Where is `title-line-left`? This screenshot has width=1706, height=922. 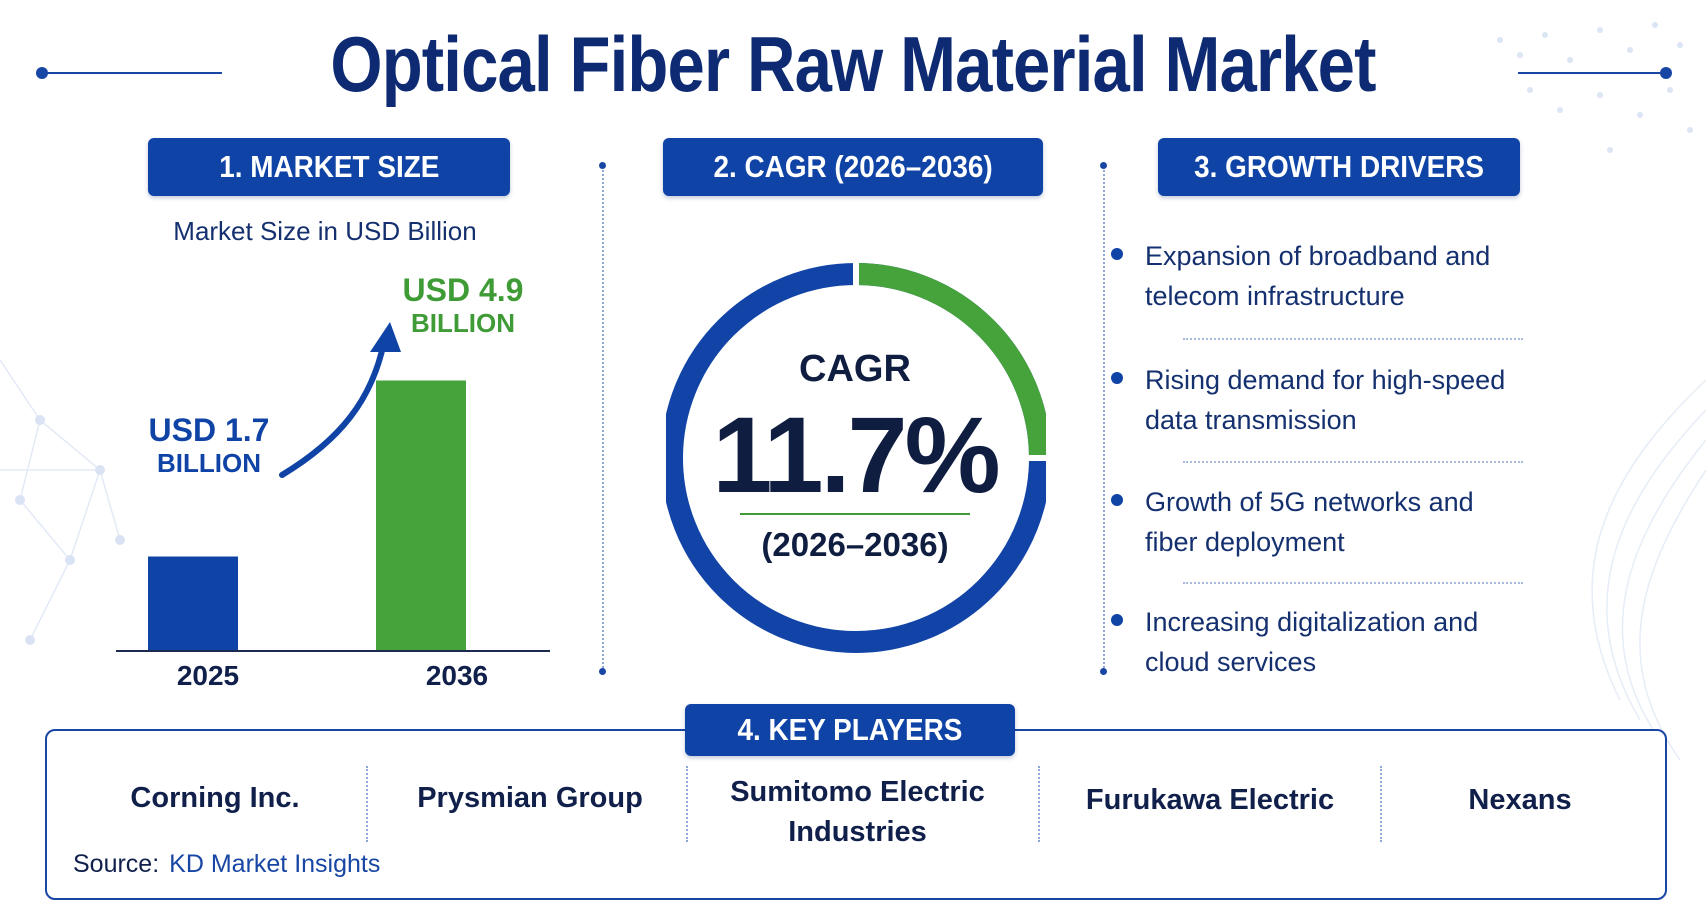 title-line-left is located at coordinates (132, 73).